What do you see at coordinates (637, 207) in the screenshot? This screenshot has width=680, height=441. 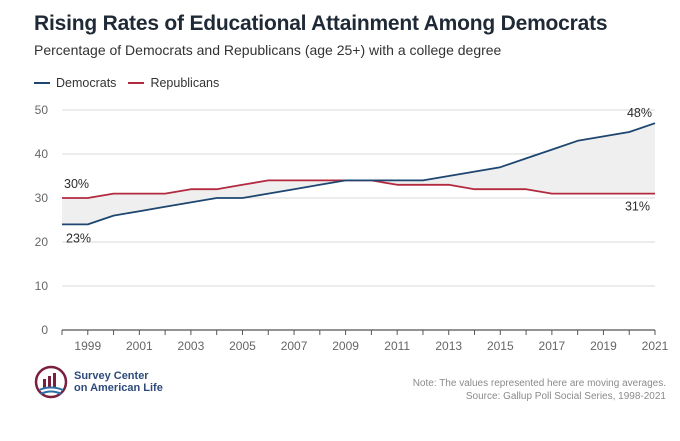 I see `data-label: 31%` at bounding box center [637, 207].